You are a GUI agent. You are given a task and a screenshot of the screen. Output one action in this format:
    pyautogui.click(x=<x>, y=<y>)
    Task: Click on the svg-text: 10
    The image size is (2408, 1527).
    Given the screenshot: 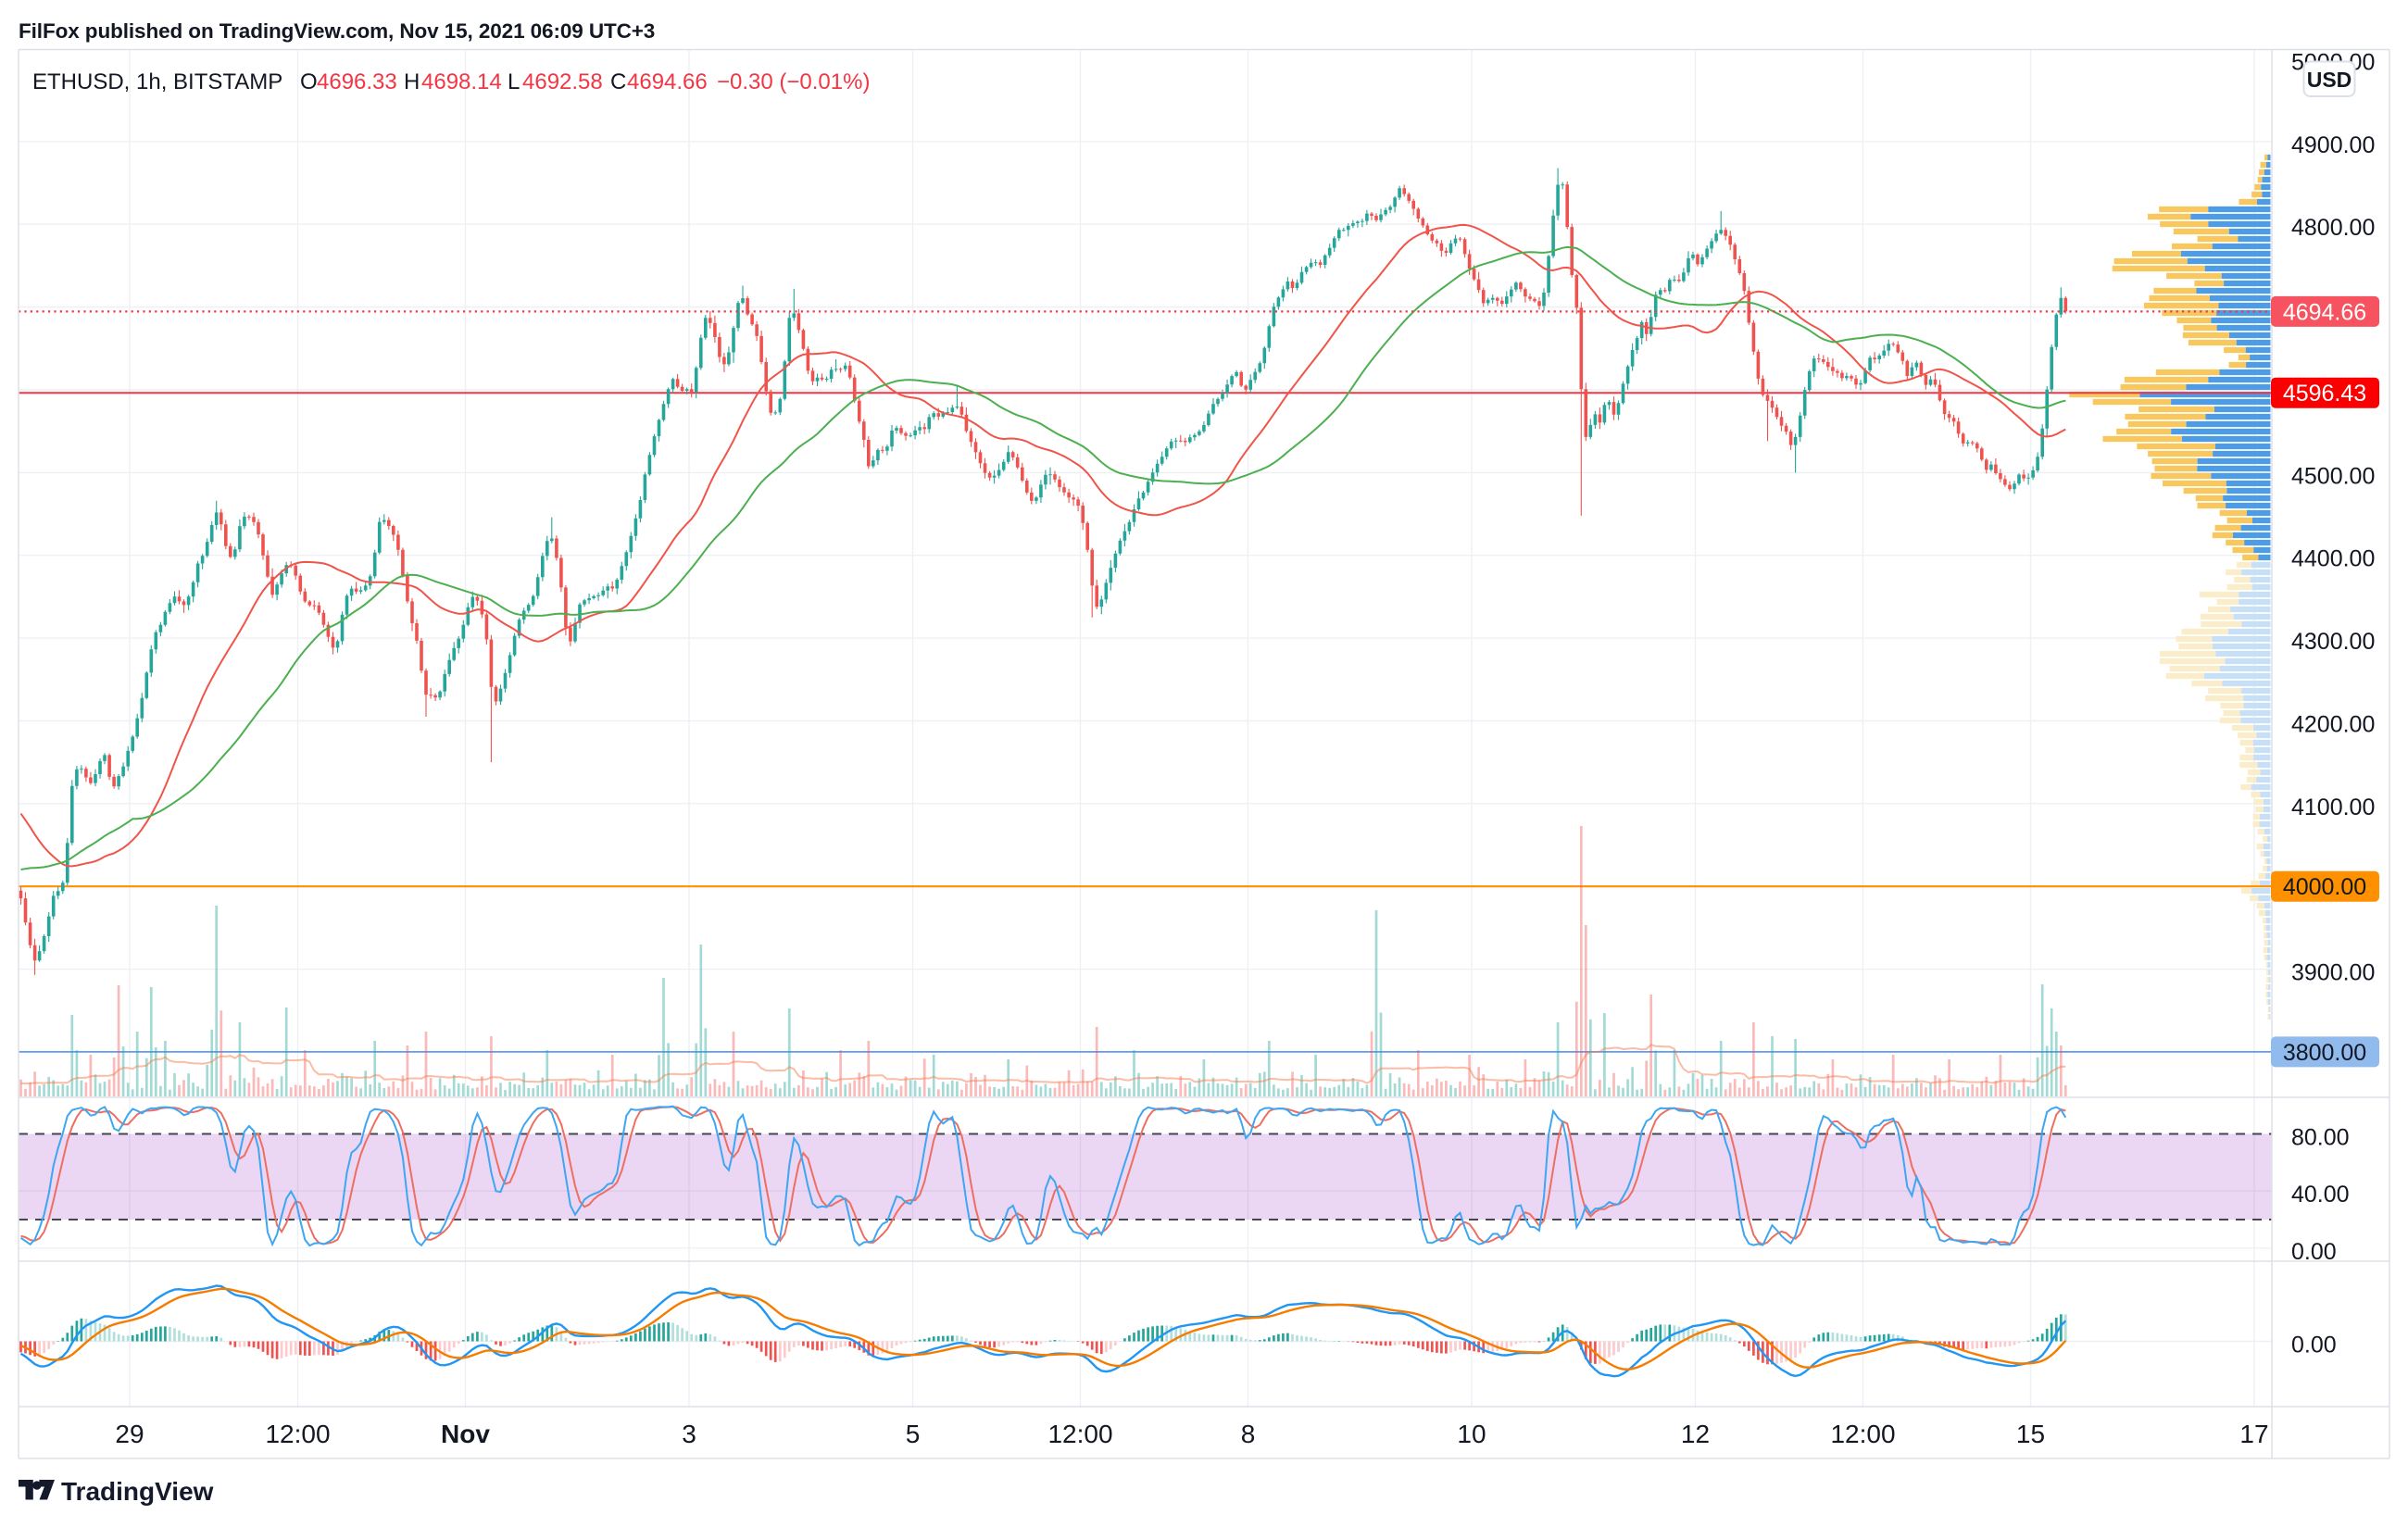 What is the action you would take?
    pyautogui.click(x=1471, y=1434)
    